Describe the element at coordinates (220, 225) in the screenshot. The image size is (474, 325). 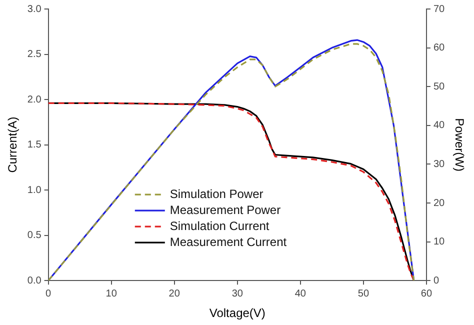
I see `legend-label: Simulation Current` at that location.